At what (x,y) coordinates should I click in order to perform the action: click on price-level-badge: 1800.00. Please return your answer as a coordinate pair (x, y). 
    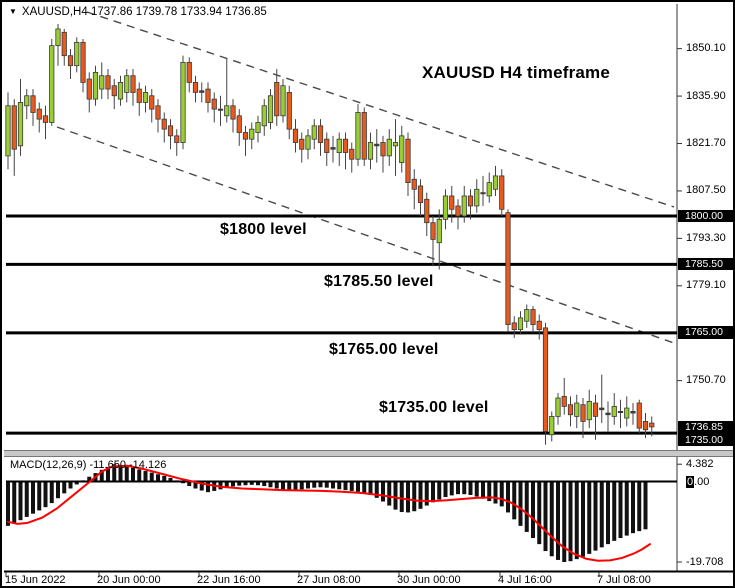
    Looking at the image, I should click on (705, 215).